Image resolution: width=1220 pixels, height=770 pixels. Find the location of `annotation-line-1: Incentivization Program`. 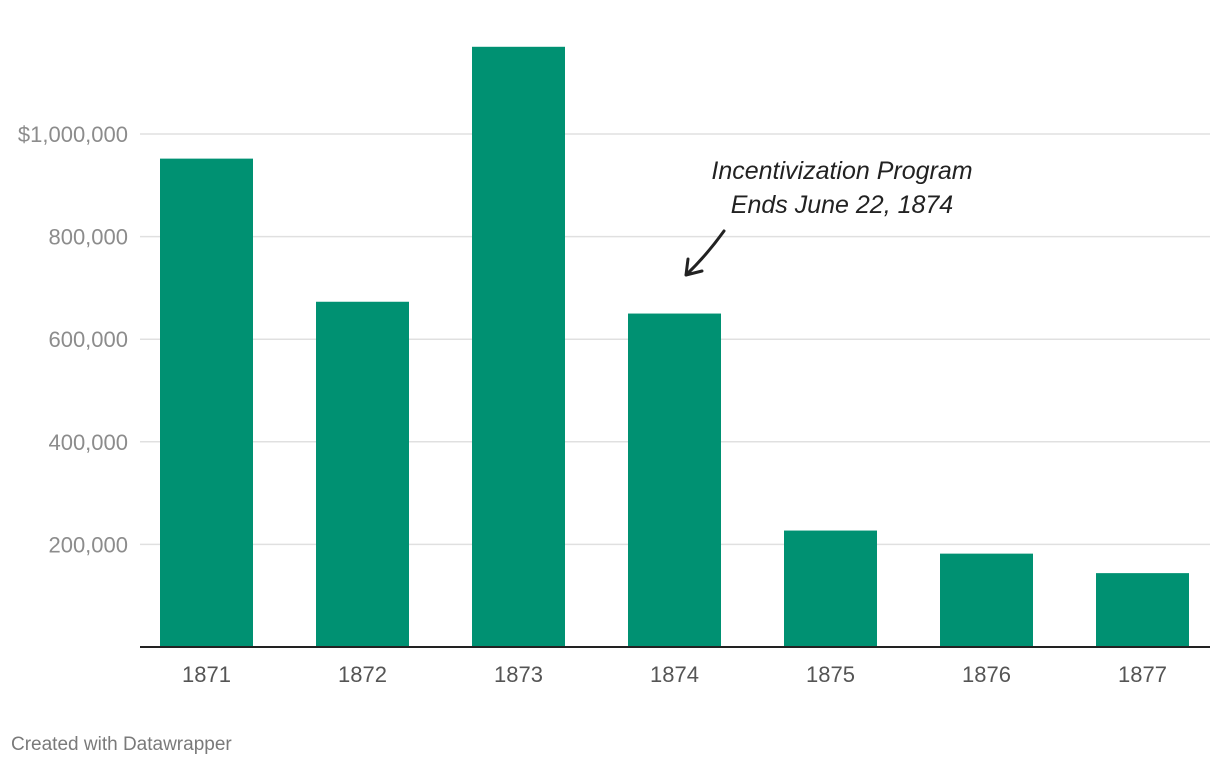

annotation-line-1: Incentivization Program is located at coordinates (841, 171).